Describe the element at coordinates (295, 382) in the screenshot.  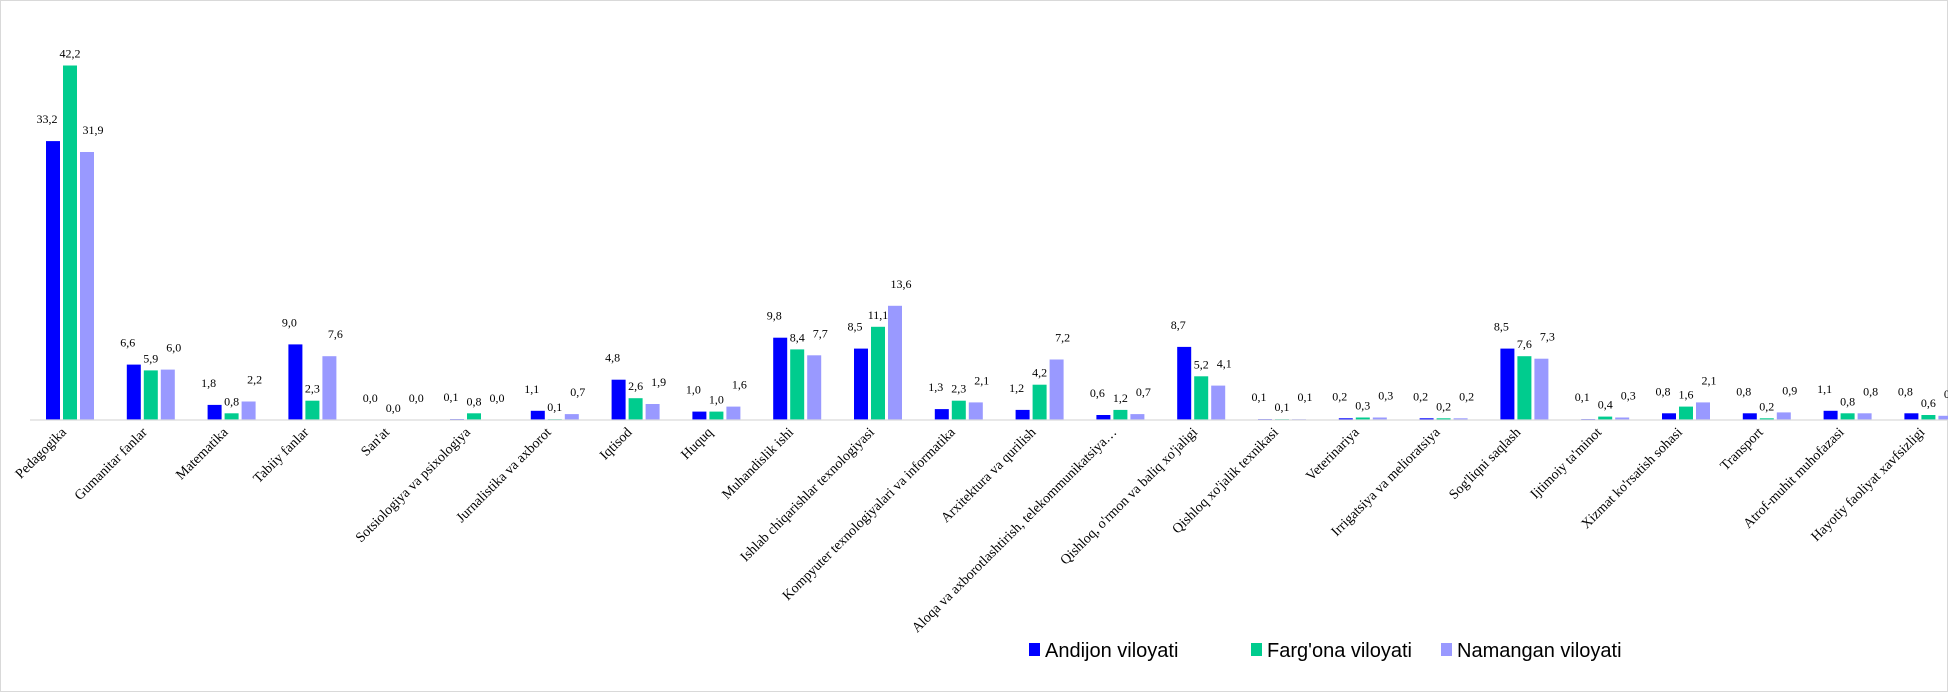
I see `bar-andijon-viloyati-tabiiy-fanlar` at that location.